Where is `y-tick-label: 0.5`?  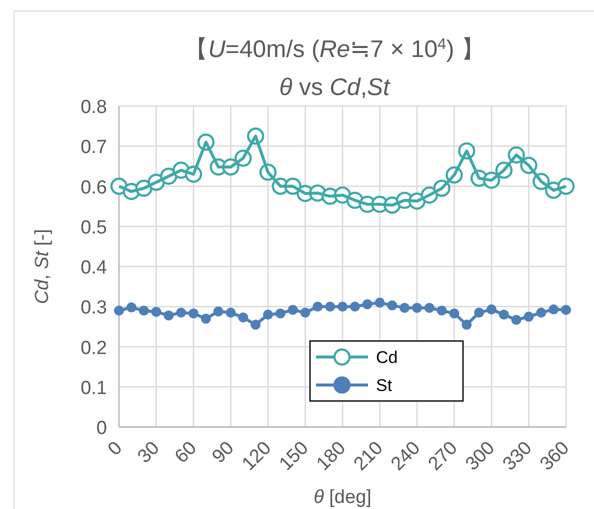 y-tick-label: 0.5 is located at coordinates (93, 227).